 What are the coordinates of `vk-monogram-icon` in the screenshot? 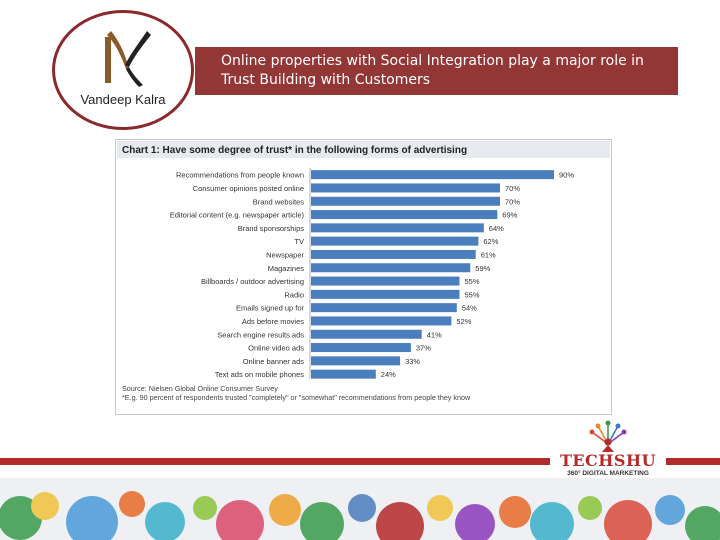 It's located at (128, 59).